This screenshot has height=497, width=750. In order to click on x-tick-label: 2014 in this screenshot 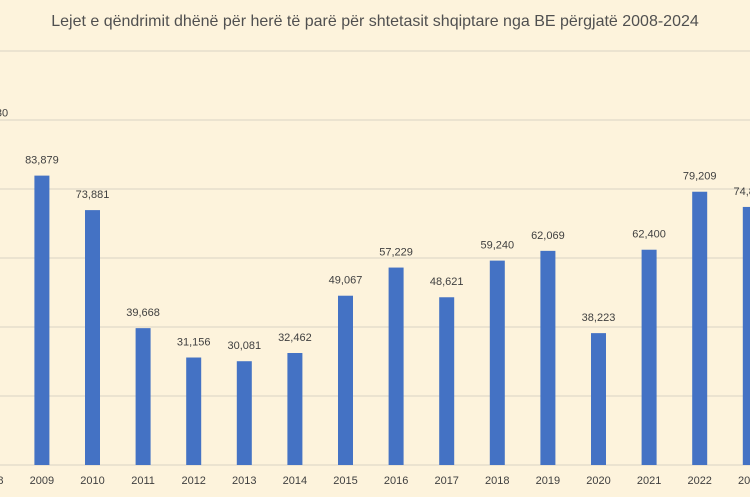, I will do `click(295, 481)`.